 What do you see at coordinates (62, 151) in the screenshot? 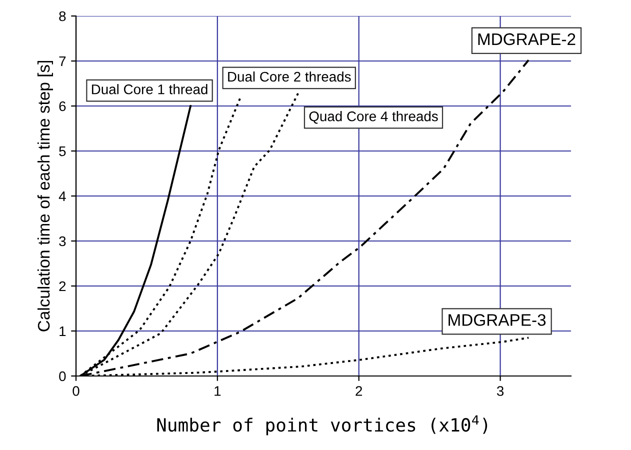
I see `y-tick-label: 5` at bounding box center [62, 151].